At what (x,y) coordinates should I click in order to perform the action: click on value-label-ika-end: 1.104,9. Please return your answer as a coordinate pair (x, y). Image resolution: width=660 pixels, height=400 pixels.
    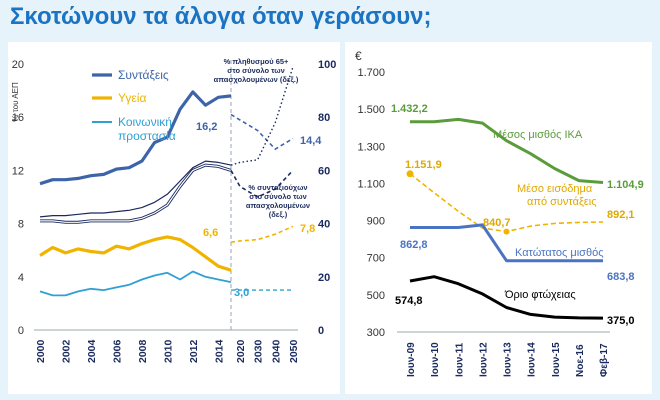
    Looking at the image, I should click on (625, 185).